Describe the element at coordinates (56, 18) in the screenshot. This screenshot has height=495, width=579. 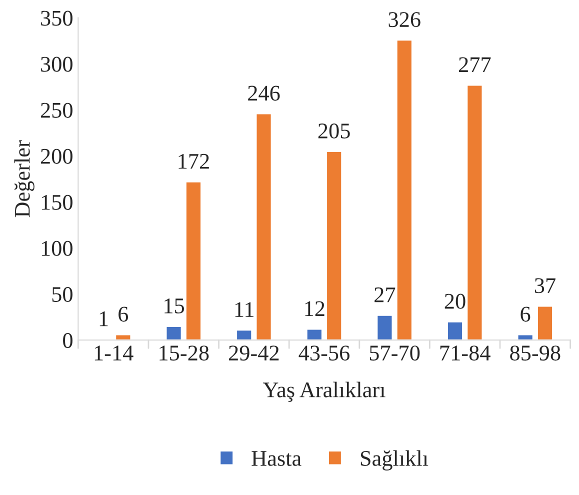
I see `y-tick-label: 350` at that location.